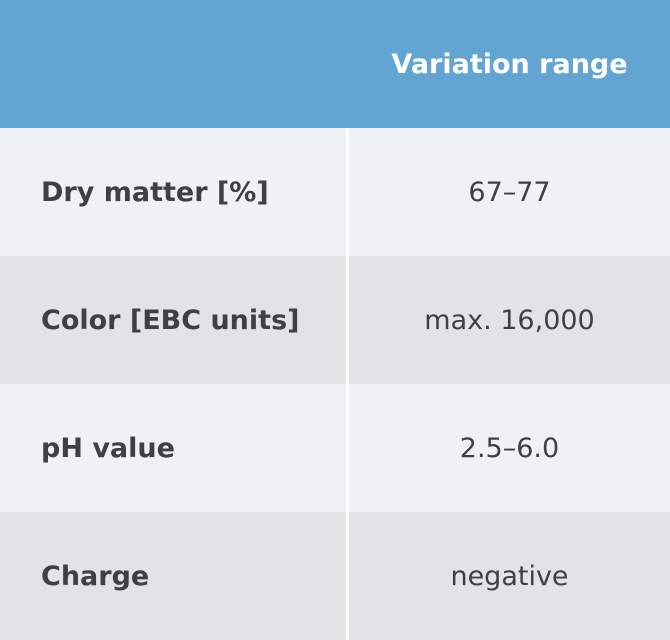 The width and height of the screenshot is (670, 640). I want to click on row-value: negative, so click(509, 576).